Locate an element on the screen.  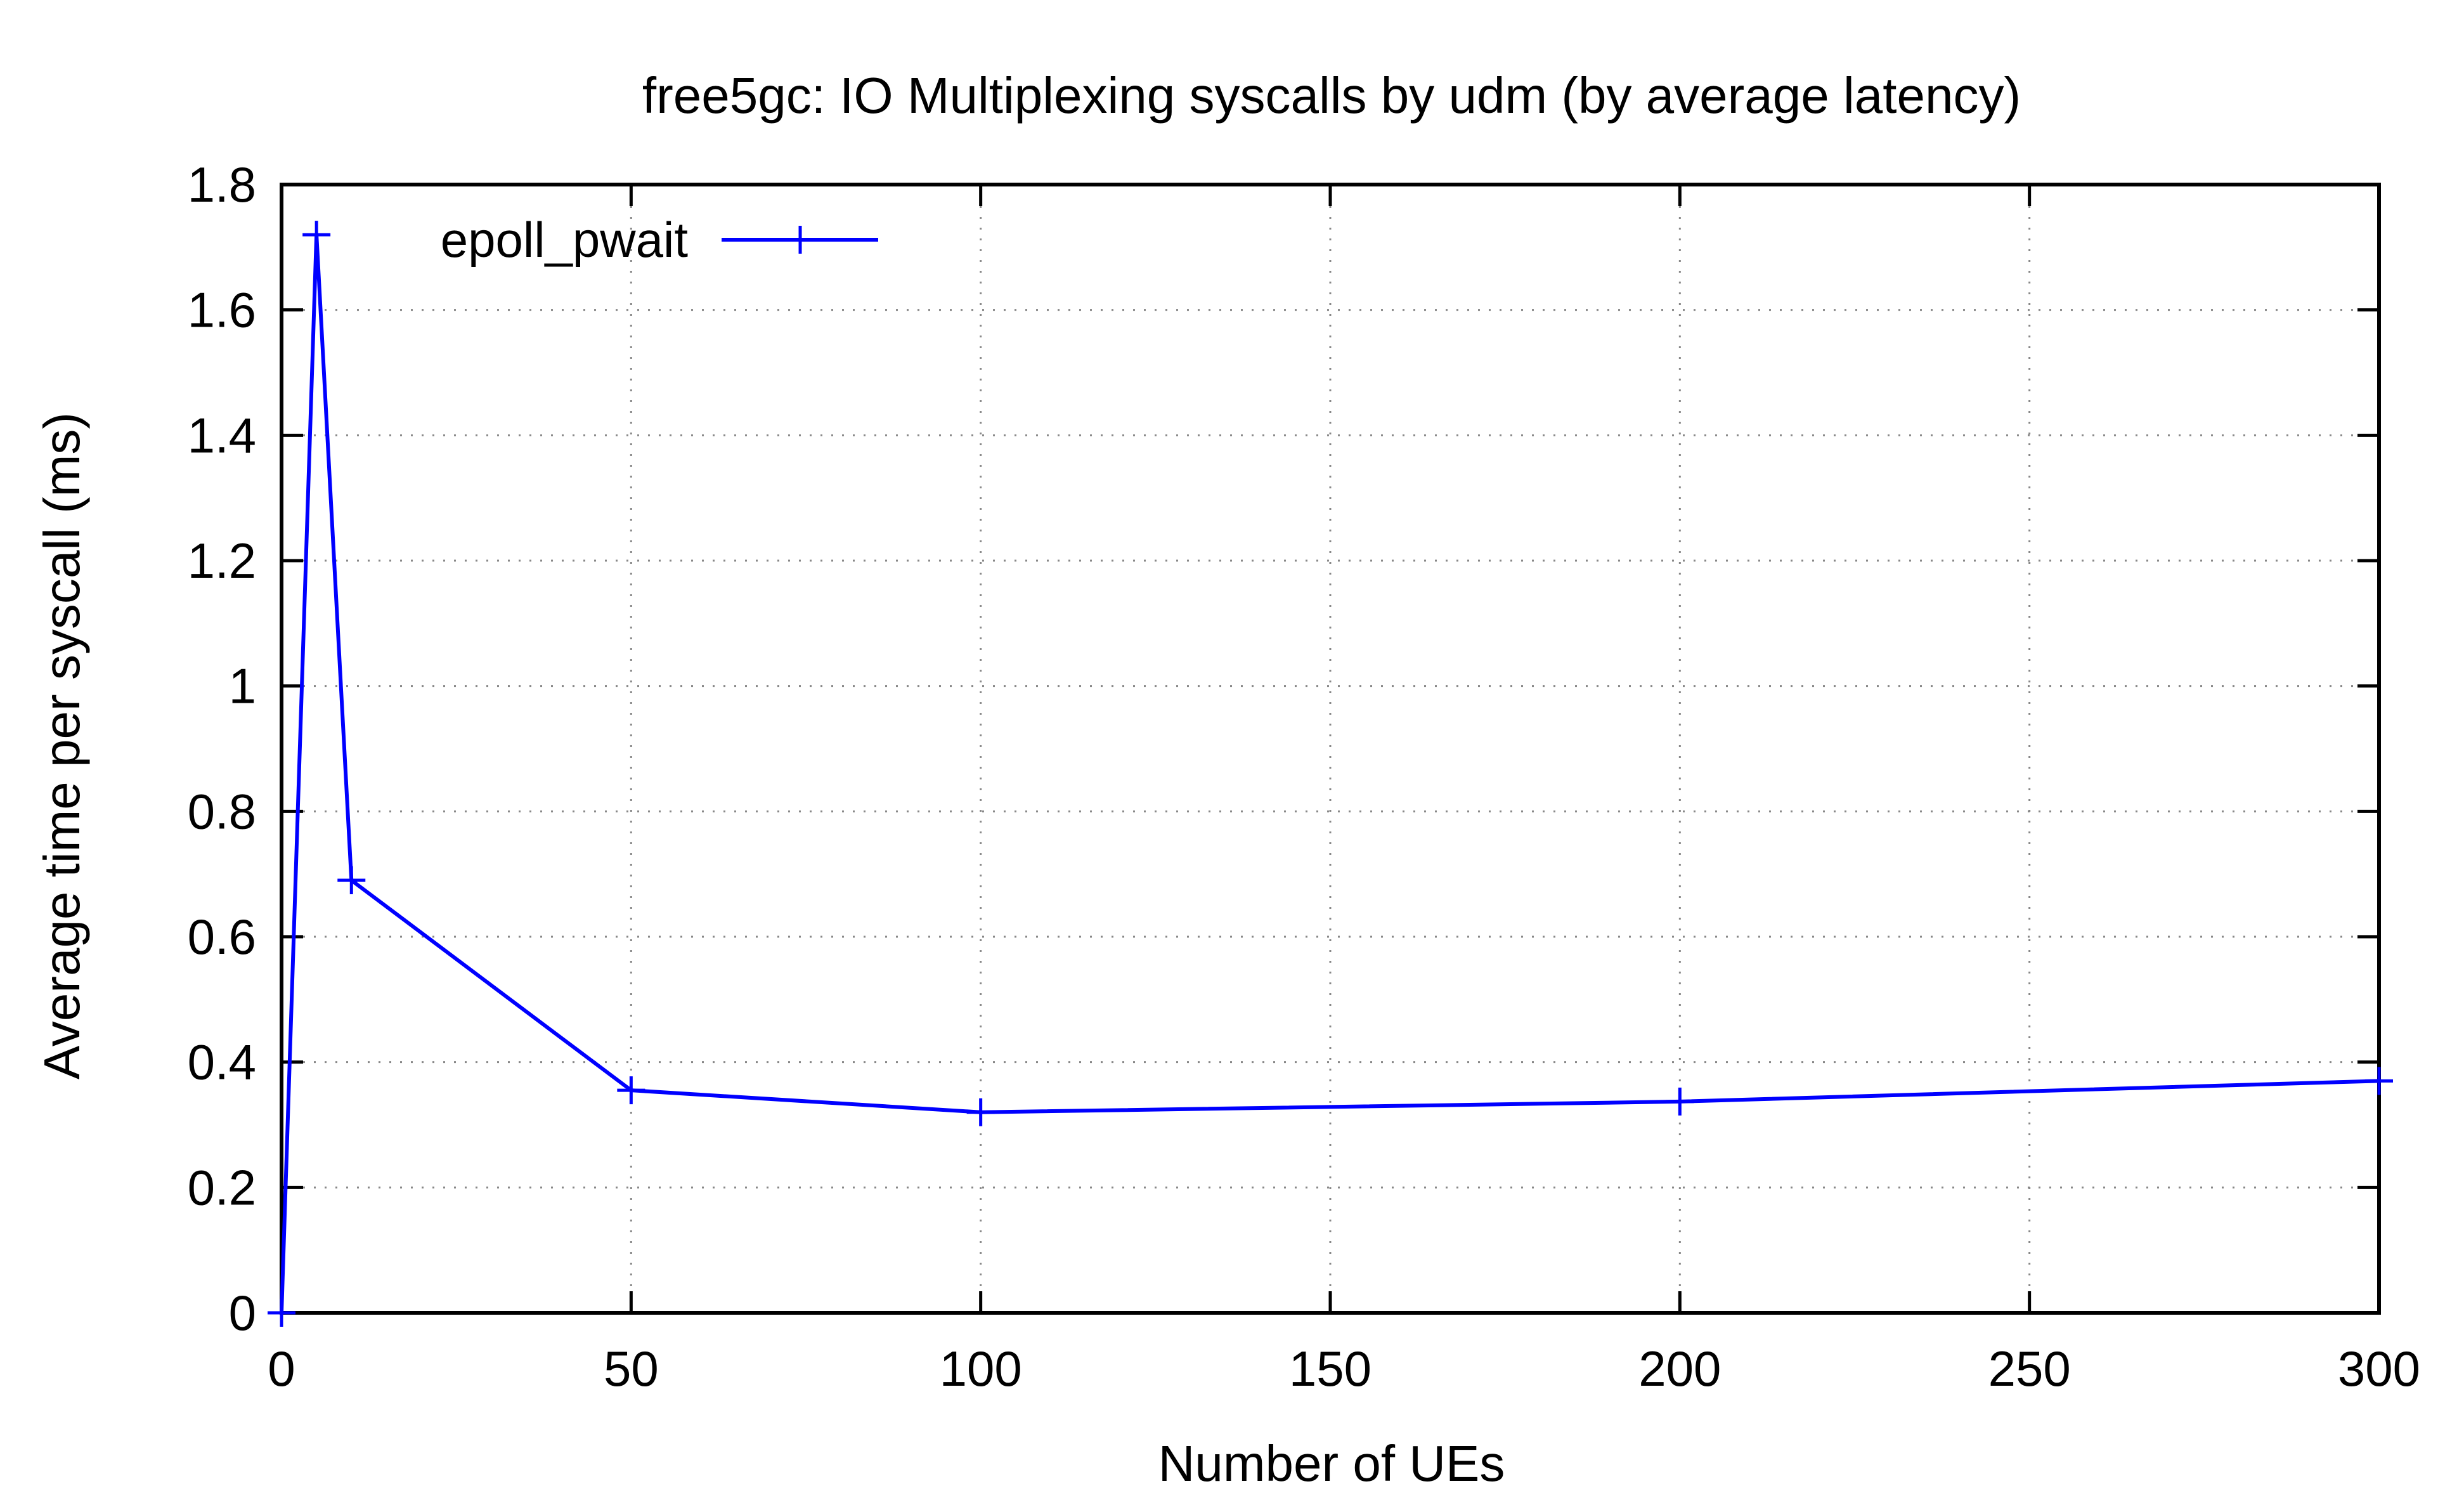
y-axis-title: Average time per syscall (ms) is located at coordinates (62, 745).